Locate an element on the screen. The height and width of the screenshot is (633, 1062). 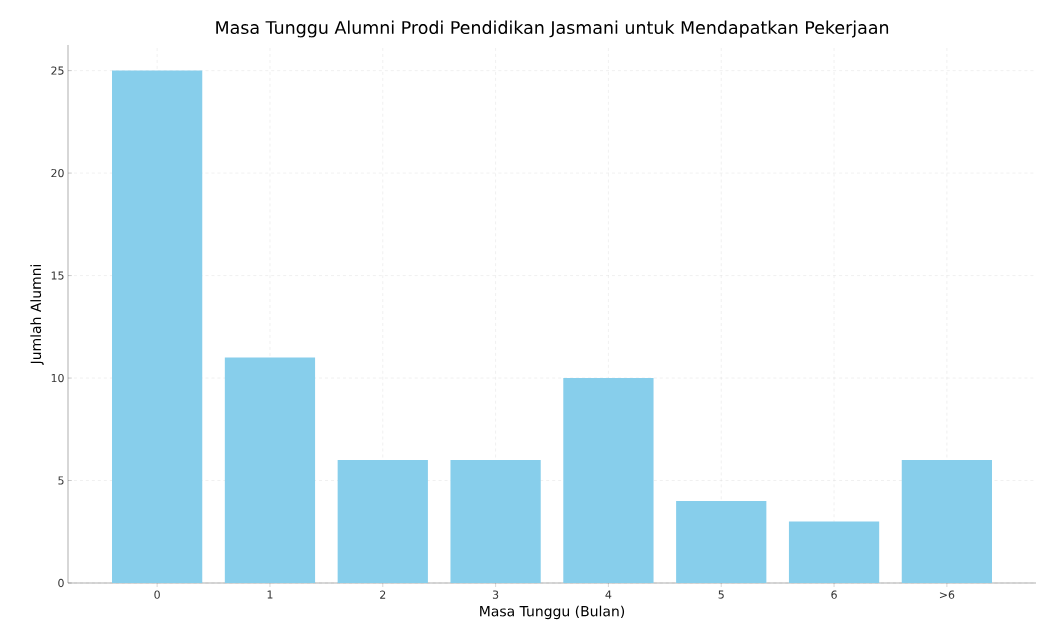
y-tick-label: 10 is located at coordinates (57, 378).